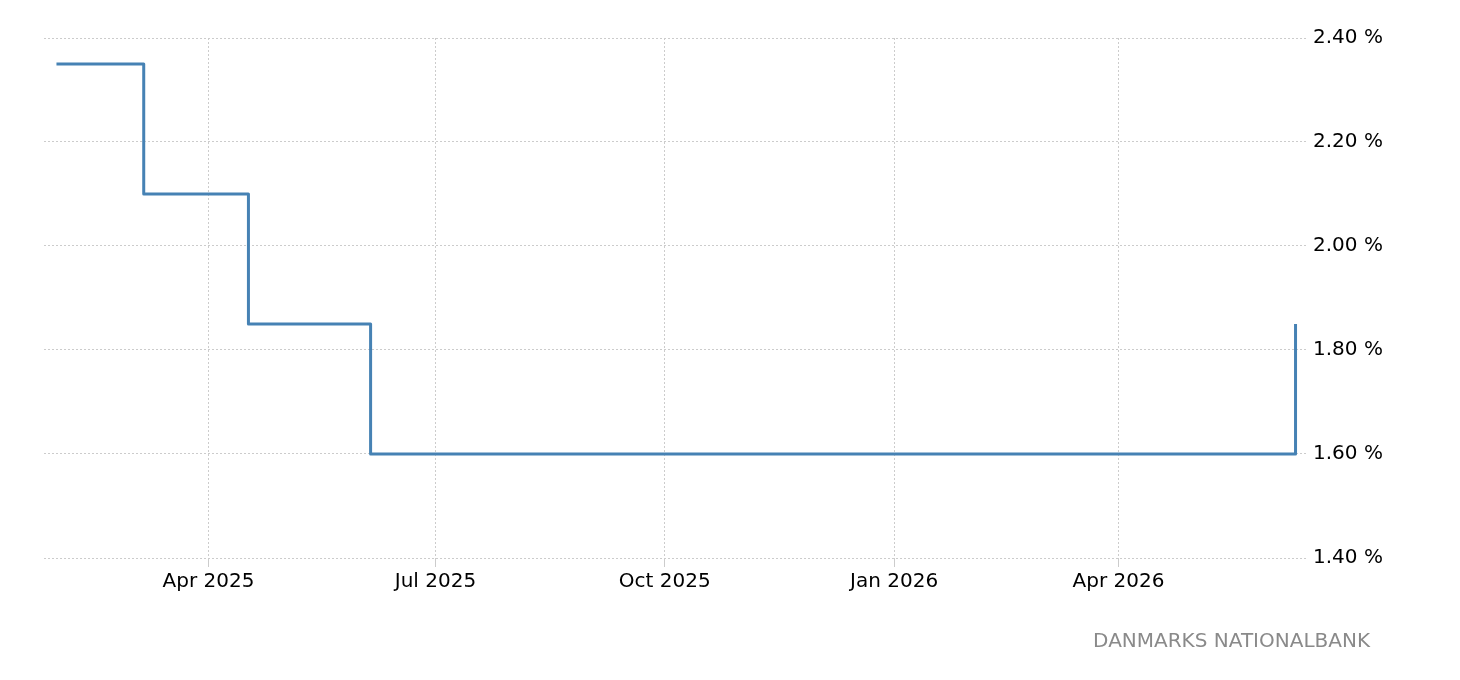 This screenshot has height=680, width=1460. Describe the element at coordinates (1348, 452) in the screenshot. I see `y-tick-label: 1.60 %` at that location.